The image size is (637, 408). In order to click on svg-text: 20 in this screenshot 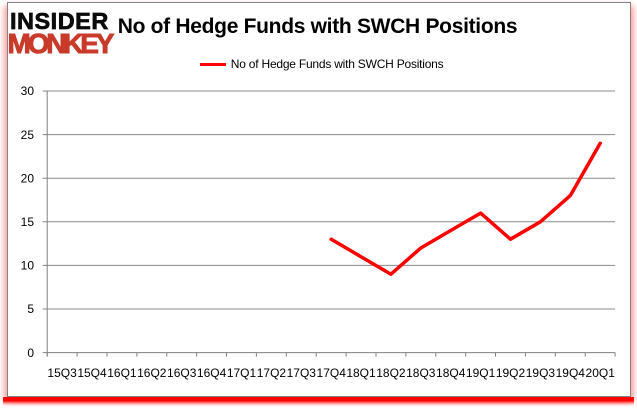, I will do `click(28, 178)`.